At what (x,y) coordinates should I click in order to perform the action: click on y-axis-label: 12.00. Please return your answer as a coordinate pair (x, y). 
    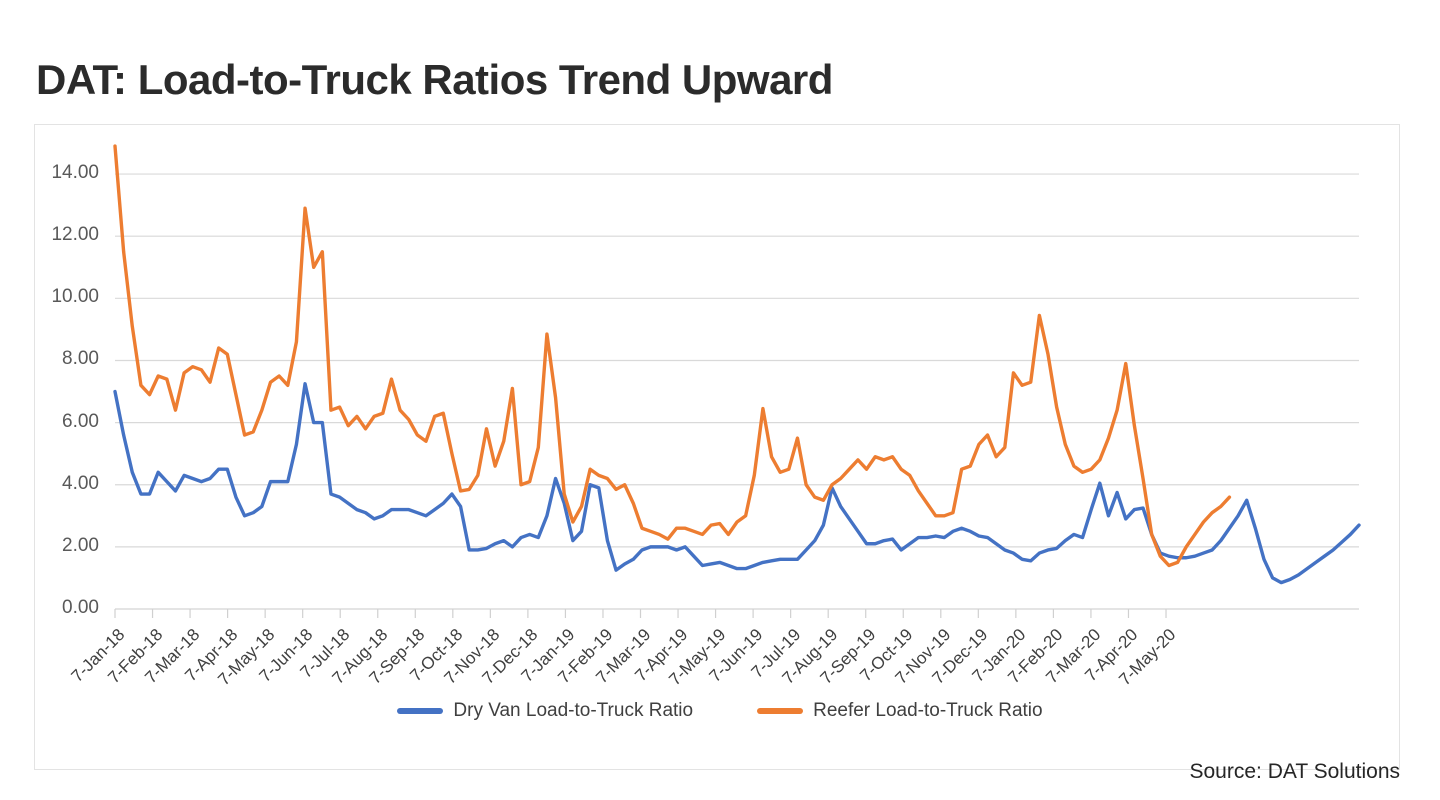
    Looking at the image, I should click on (75, 235).